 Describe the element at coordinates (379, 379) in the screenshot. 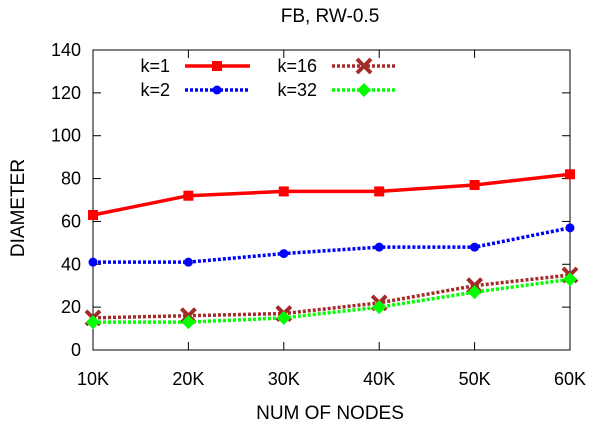

I see `x-tick-label: 40K` at that location.